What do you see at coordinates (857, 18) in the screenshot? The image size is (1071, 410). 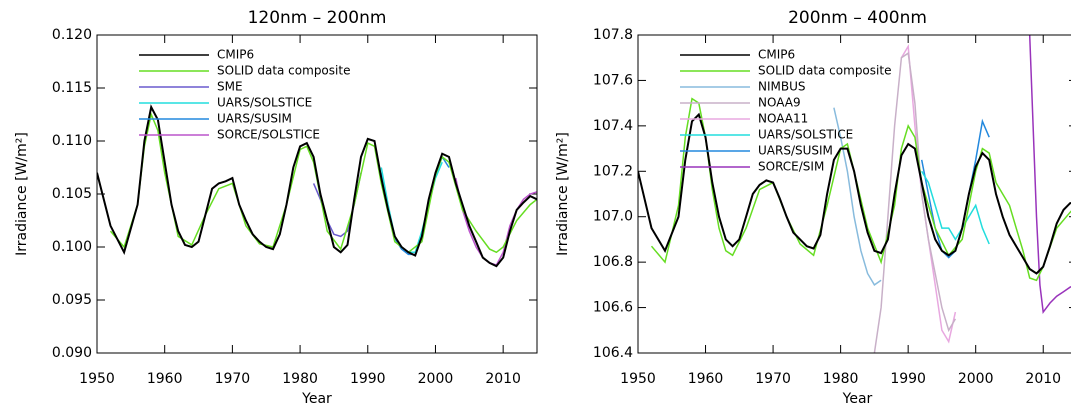 I see `chart-title: 200nm – 400nm` at bounding box center [857, 18].